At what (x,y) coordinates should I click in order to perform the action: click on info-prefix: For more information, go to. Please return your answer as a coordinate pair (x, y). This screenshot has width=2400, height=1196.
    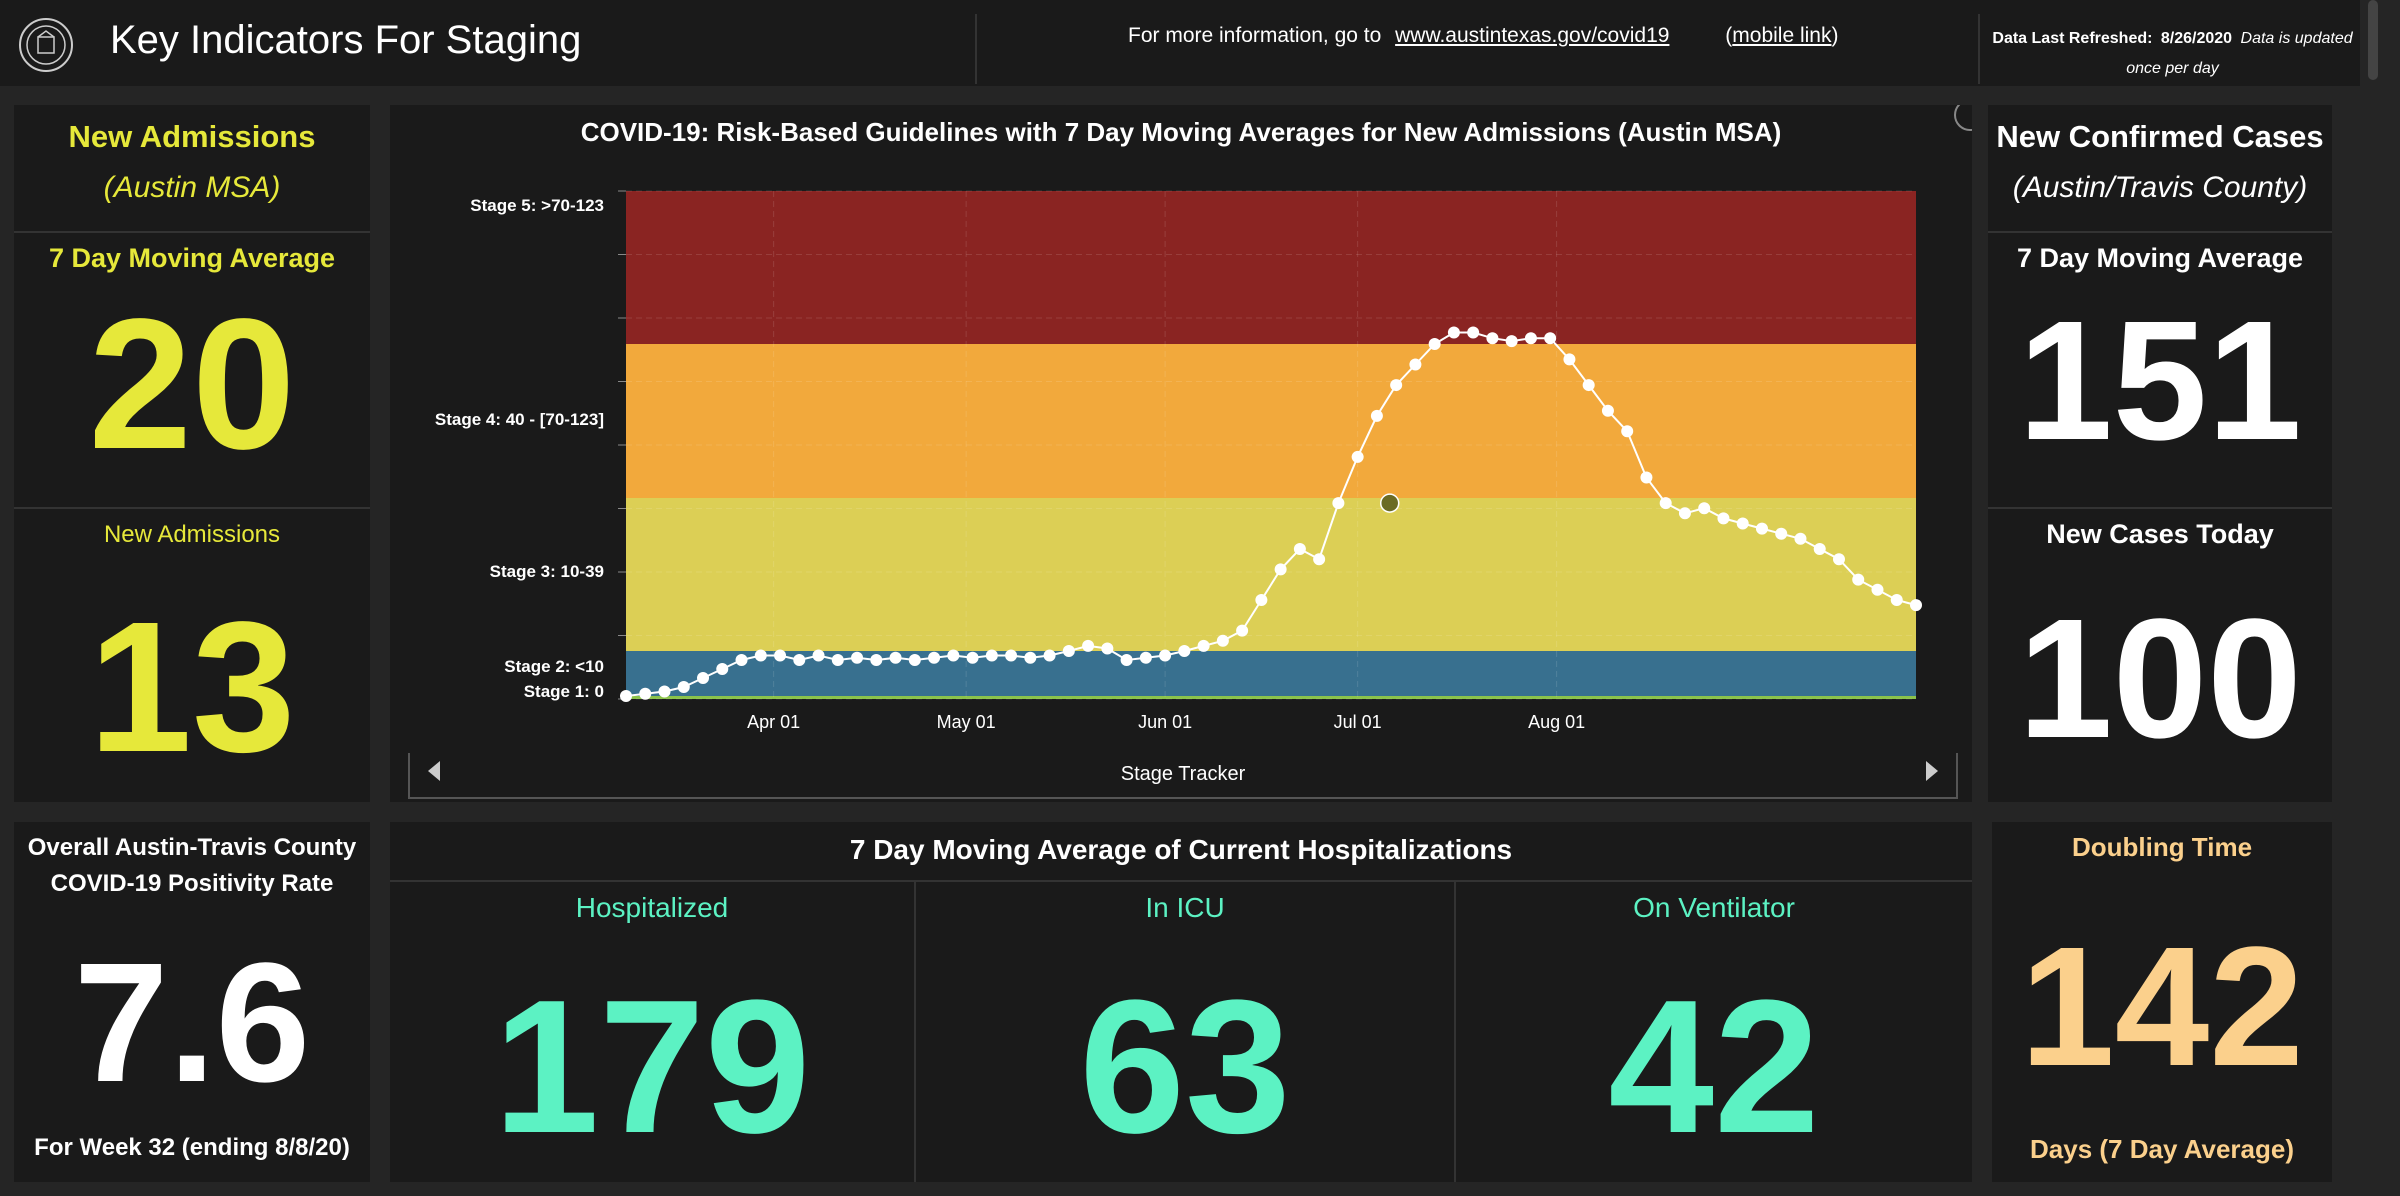
    Looking at the image, I should click on (1255, 35).